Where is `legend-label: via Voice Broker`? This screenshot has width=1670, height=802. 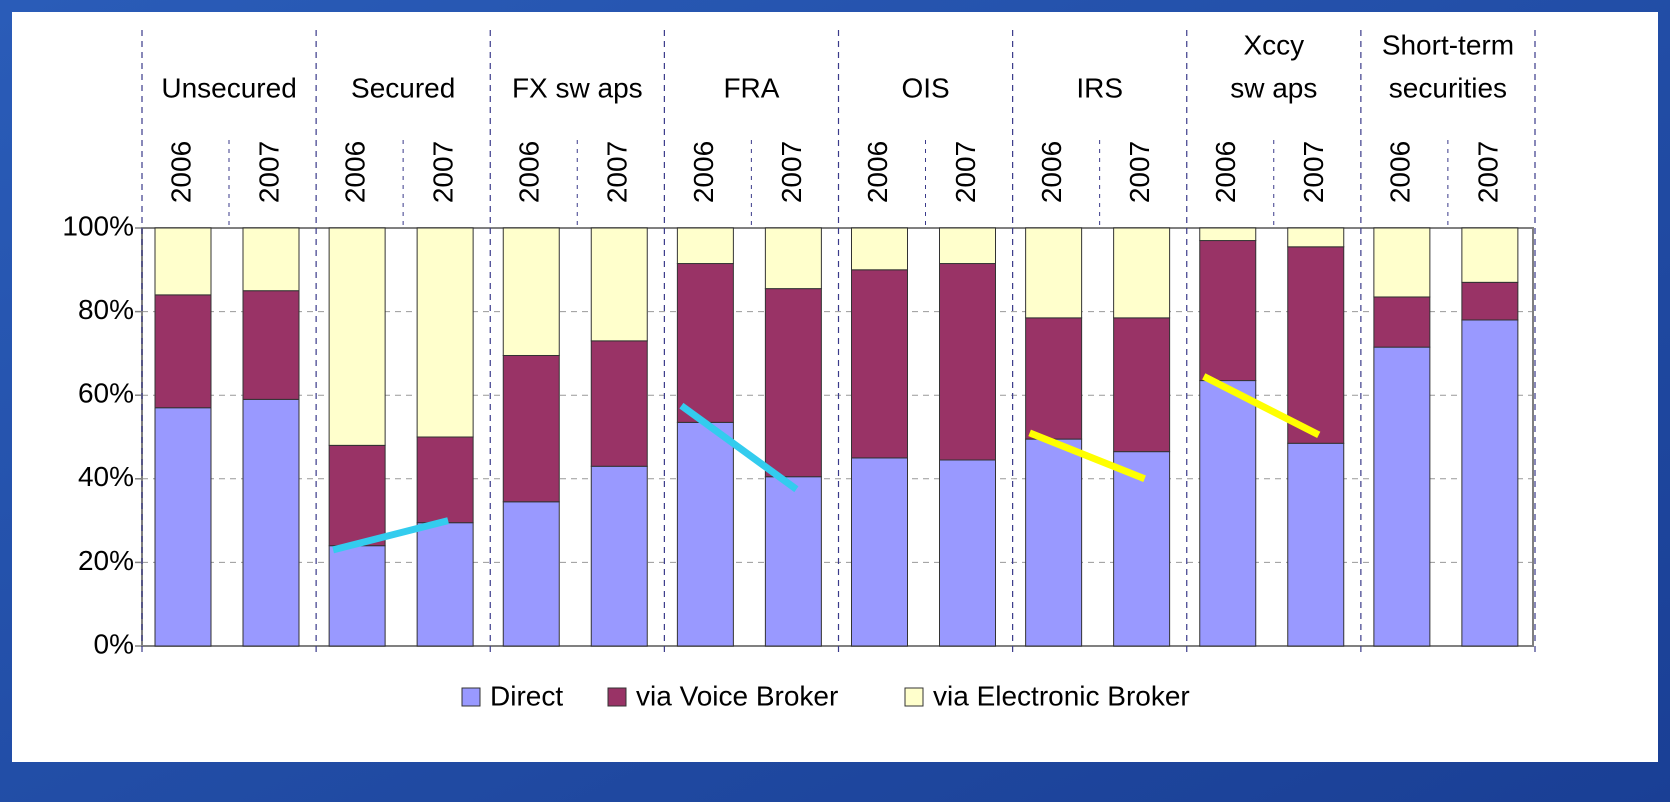
legend-label: via Voice Broker is located at coordinates (737, 695).